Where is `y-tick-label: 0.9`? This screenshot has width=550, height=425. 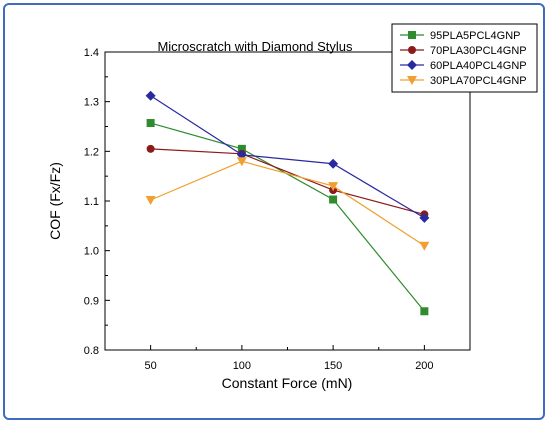
y-tick-label: 0.9 is located at coordinates (91, 301).